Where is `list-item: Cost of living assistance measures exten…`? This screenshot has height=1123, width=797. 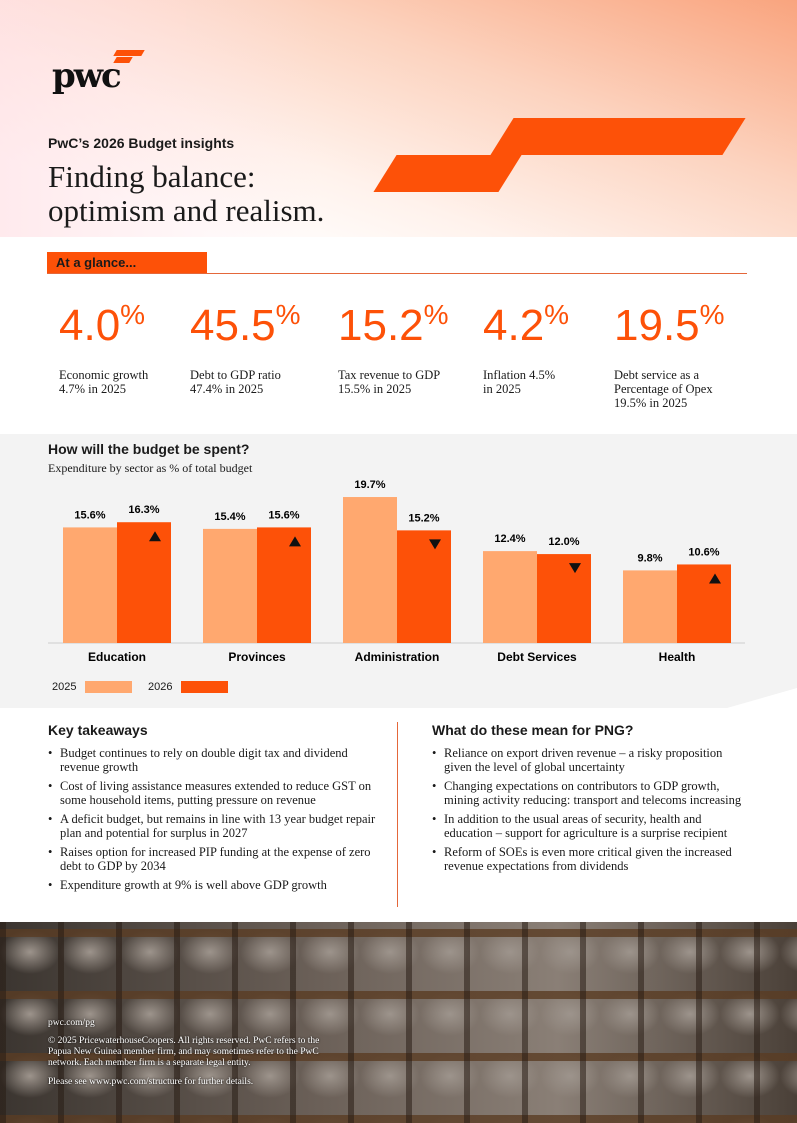
list-item: Cost of living assistance measures exten… is located at coordinates (213, 793).